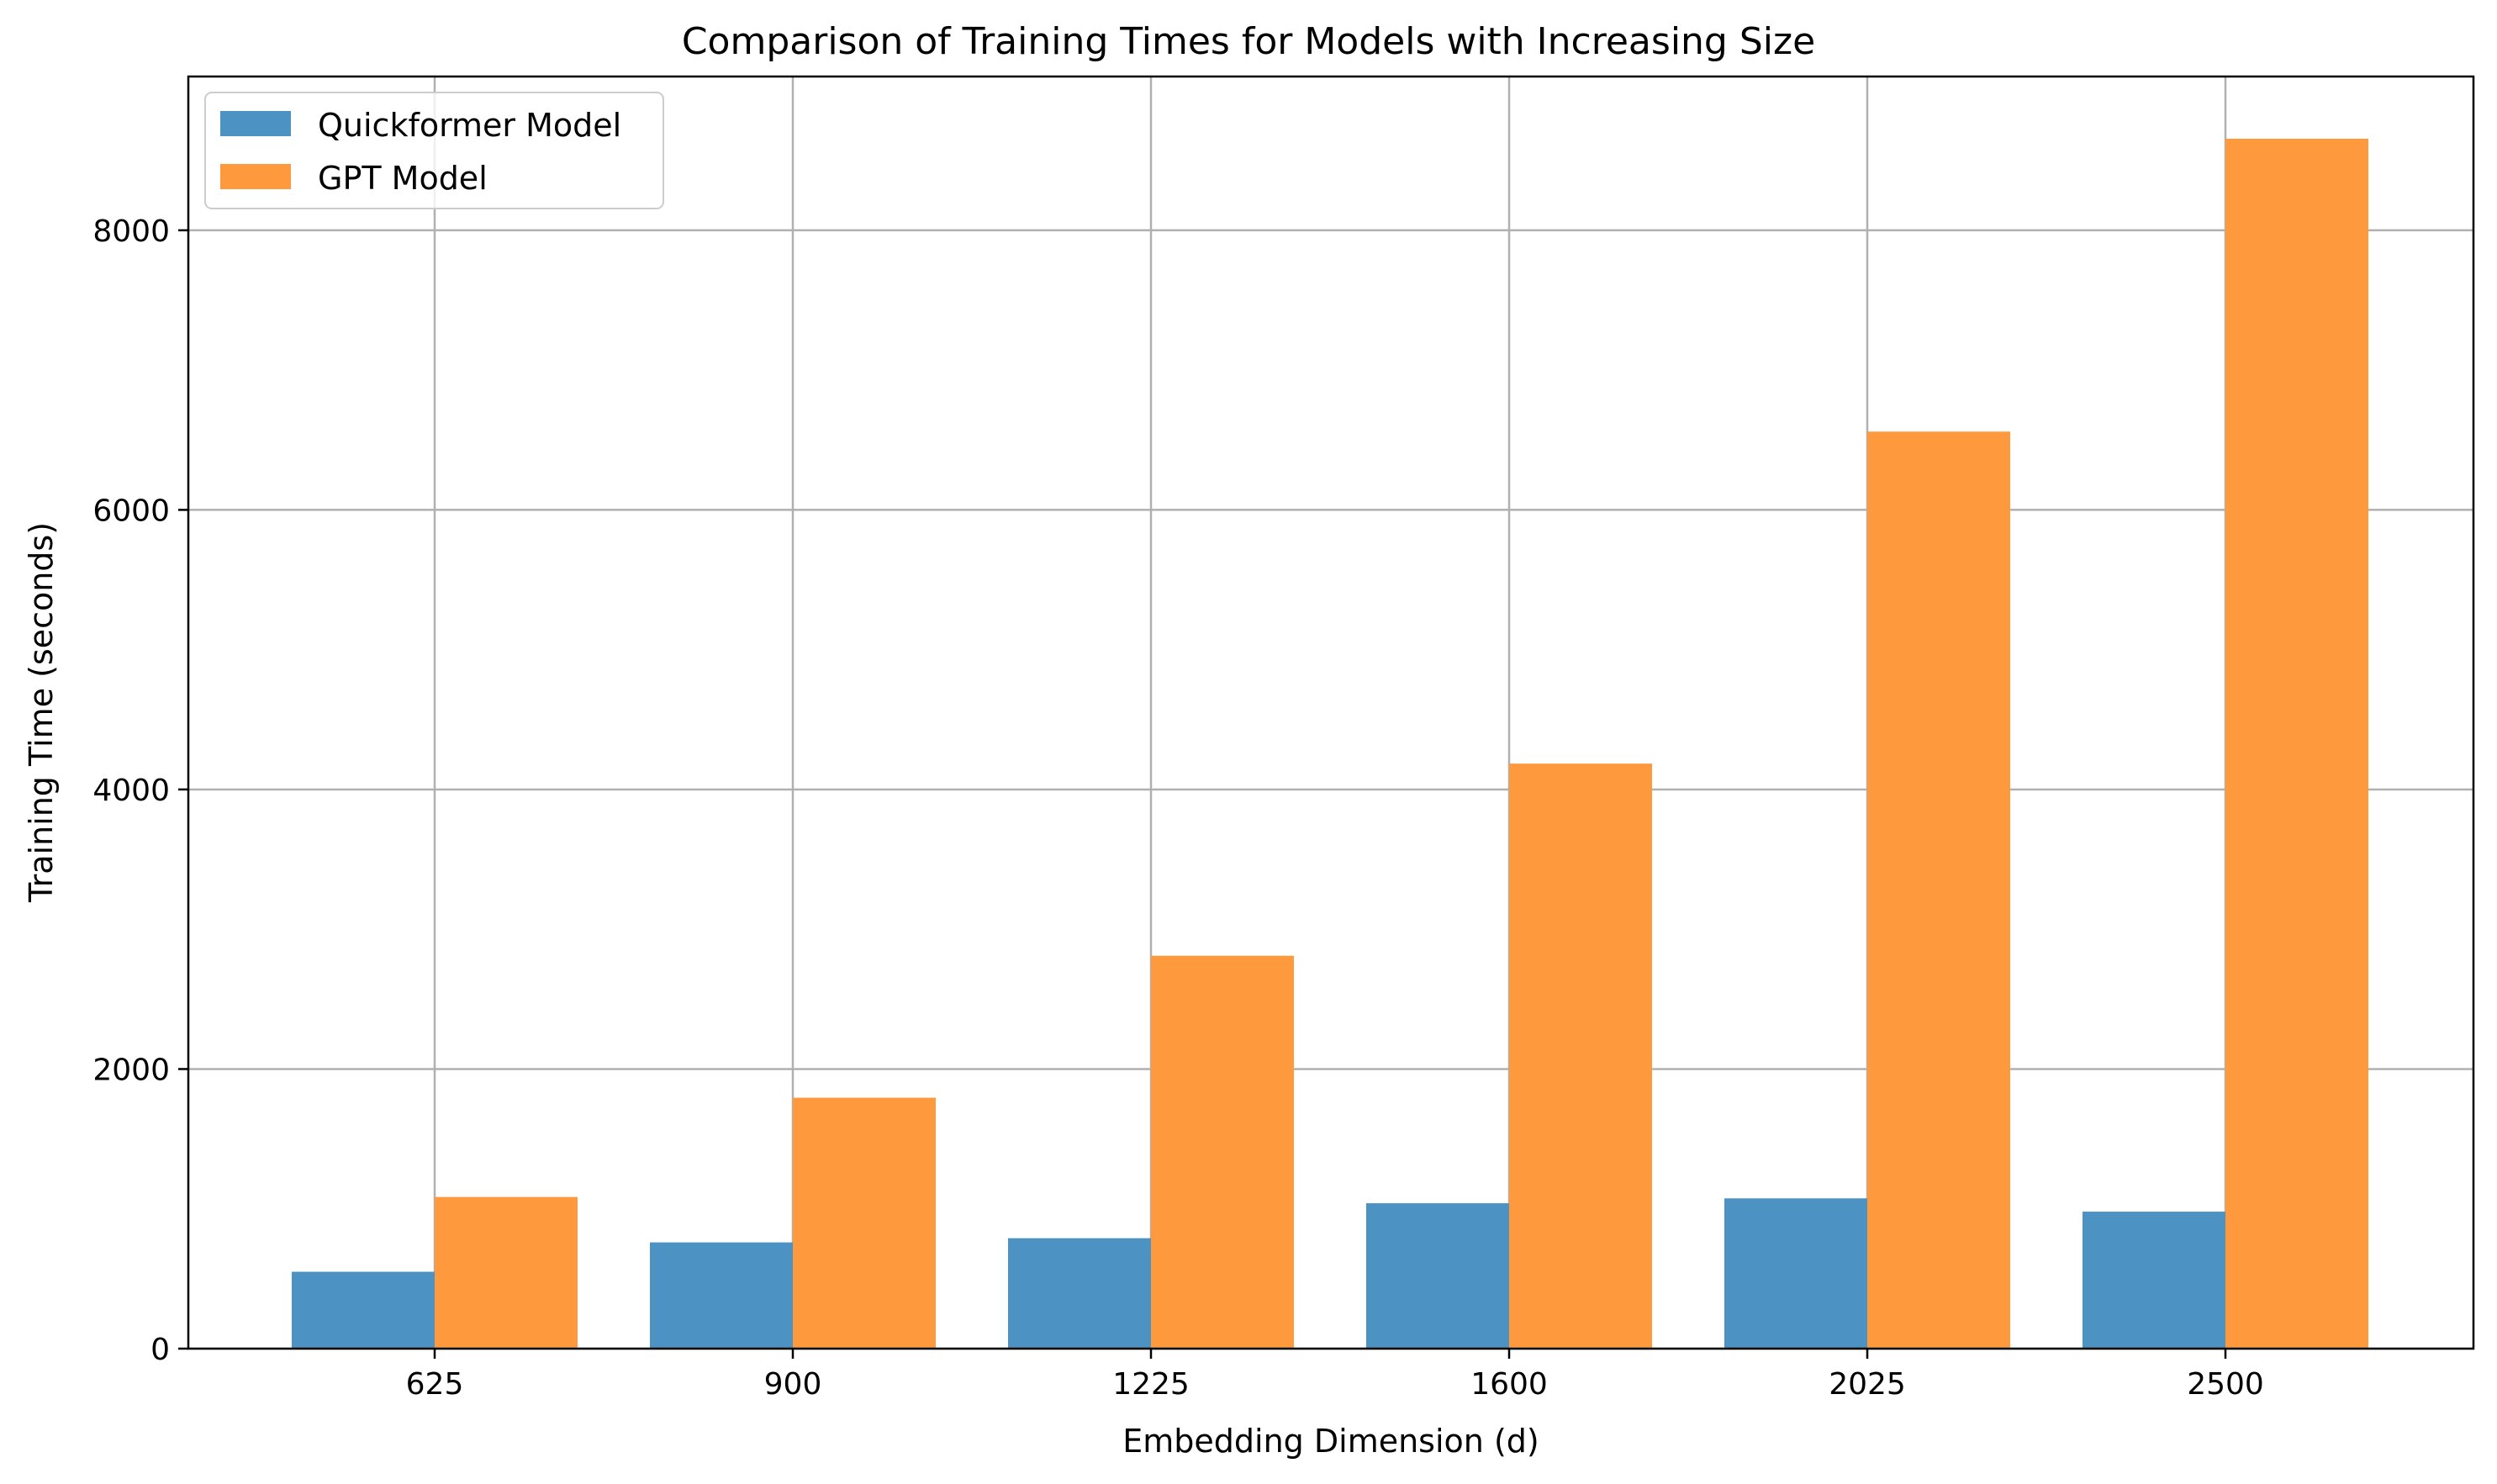 Image resolution: width=2497 pixels, height=1484 pixels. I want to click on legend-box, so click(434, 150).